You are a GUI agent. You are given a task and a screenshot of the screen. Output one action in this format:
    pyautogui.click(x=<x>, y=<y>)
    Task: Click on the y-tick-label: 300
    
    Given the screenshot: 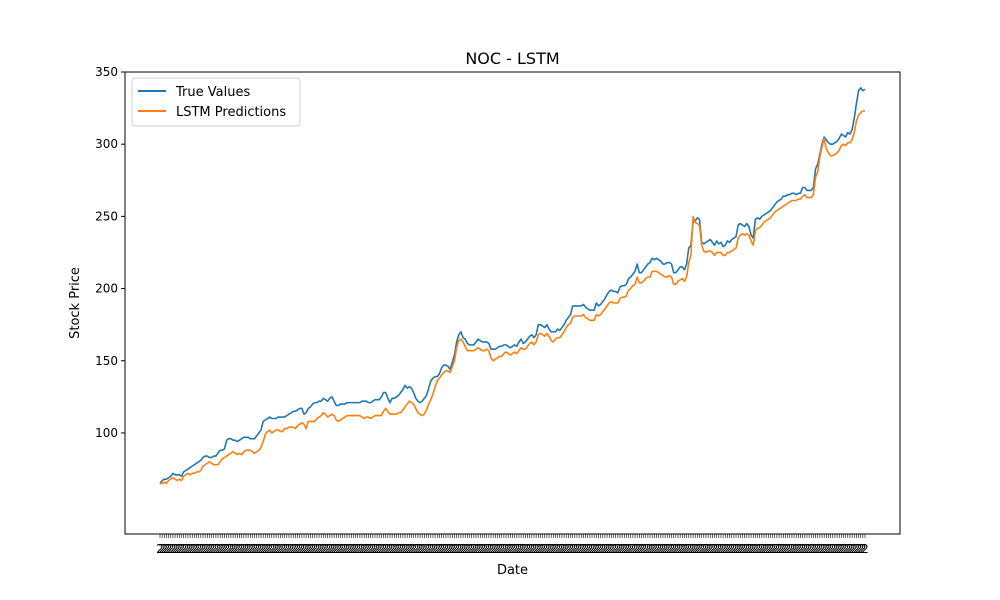 What is the action you would take?
    pyautogui.click(x=106, y=144)
    